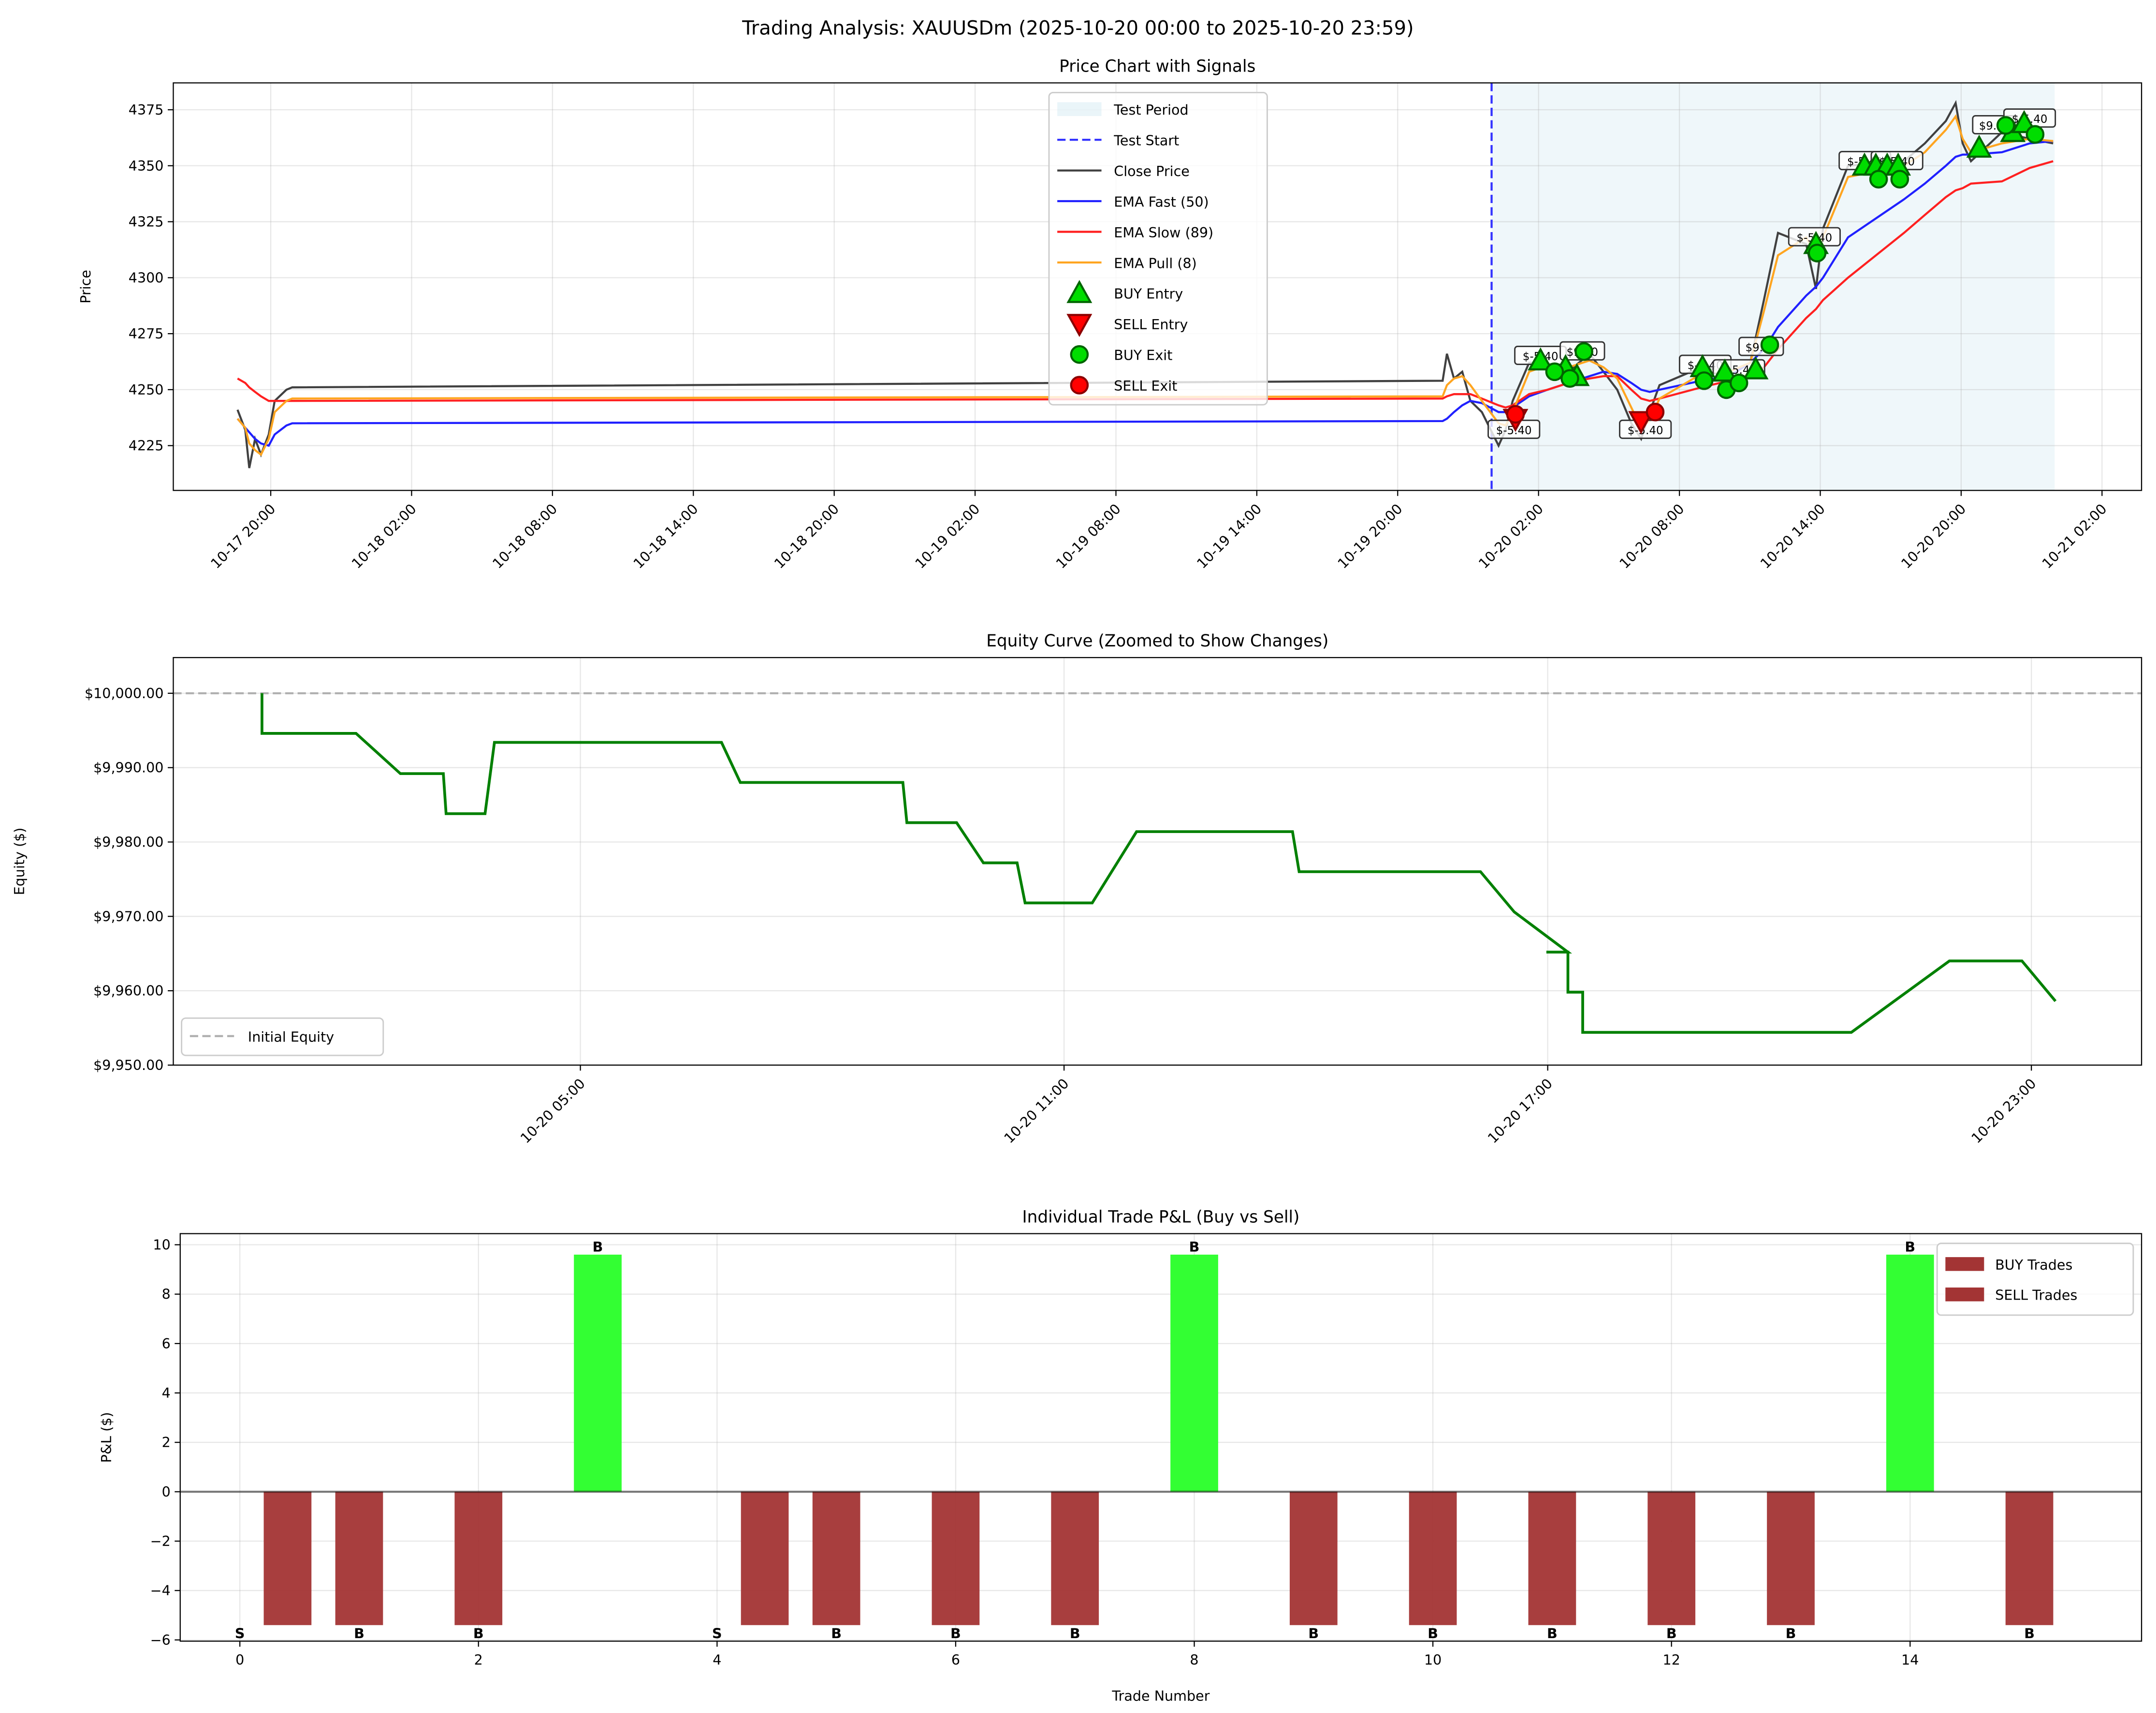  What do you see at coordinates (1160, 1695) in the screenshot?
I see `x-axis-label: Trade Number` at bounding box center [1160, 1695].